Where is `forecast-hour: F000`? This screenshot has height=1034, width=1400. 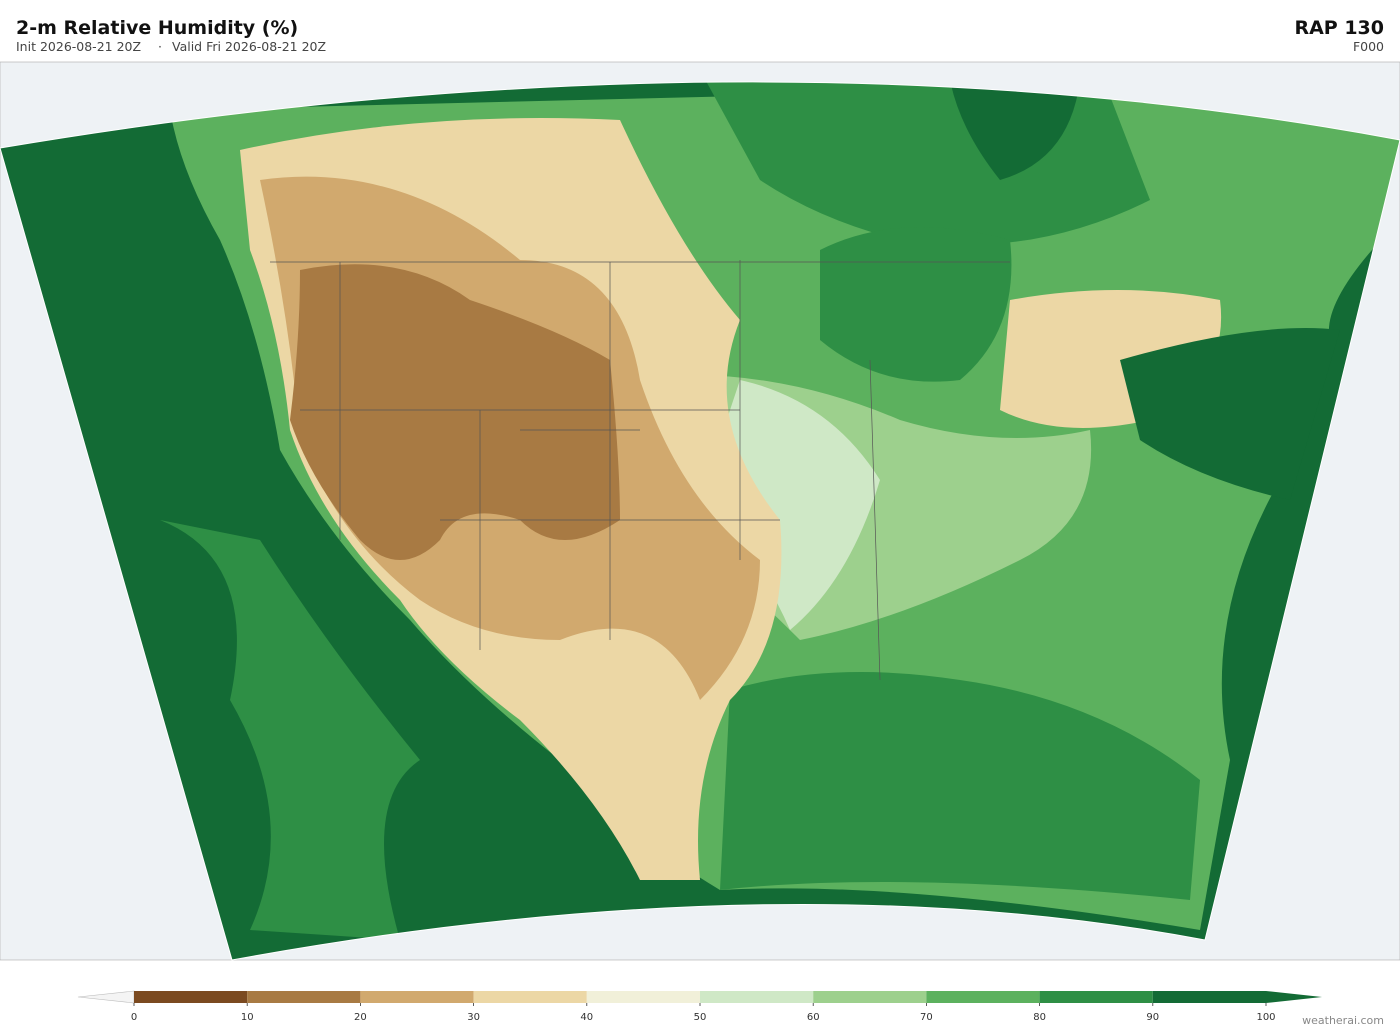 forecast-hour: F000 is located at coordinates (1368, 46).